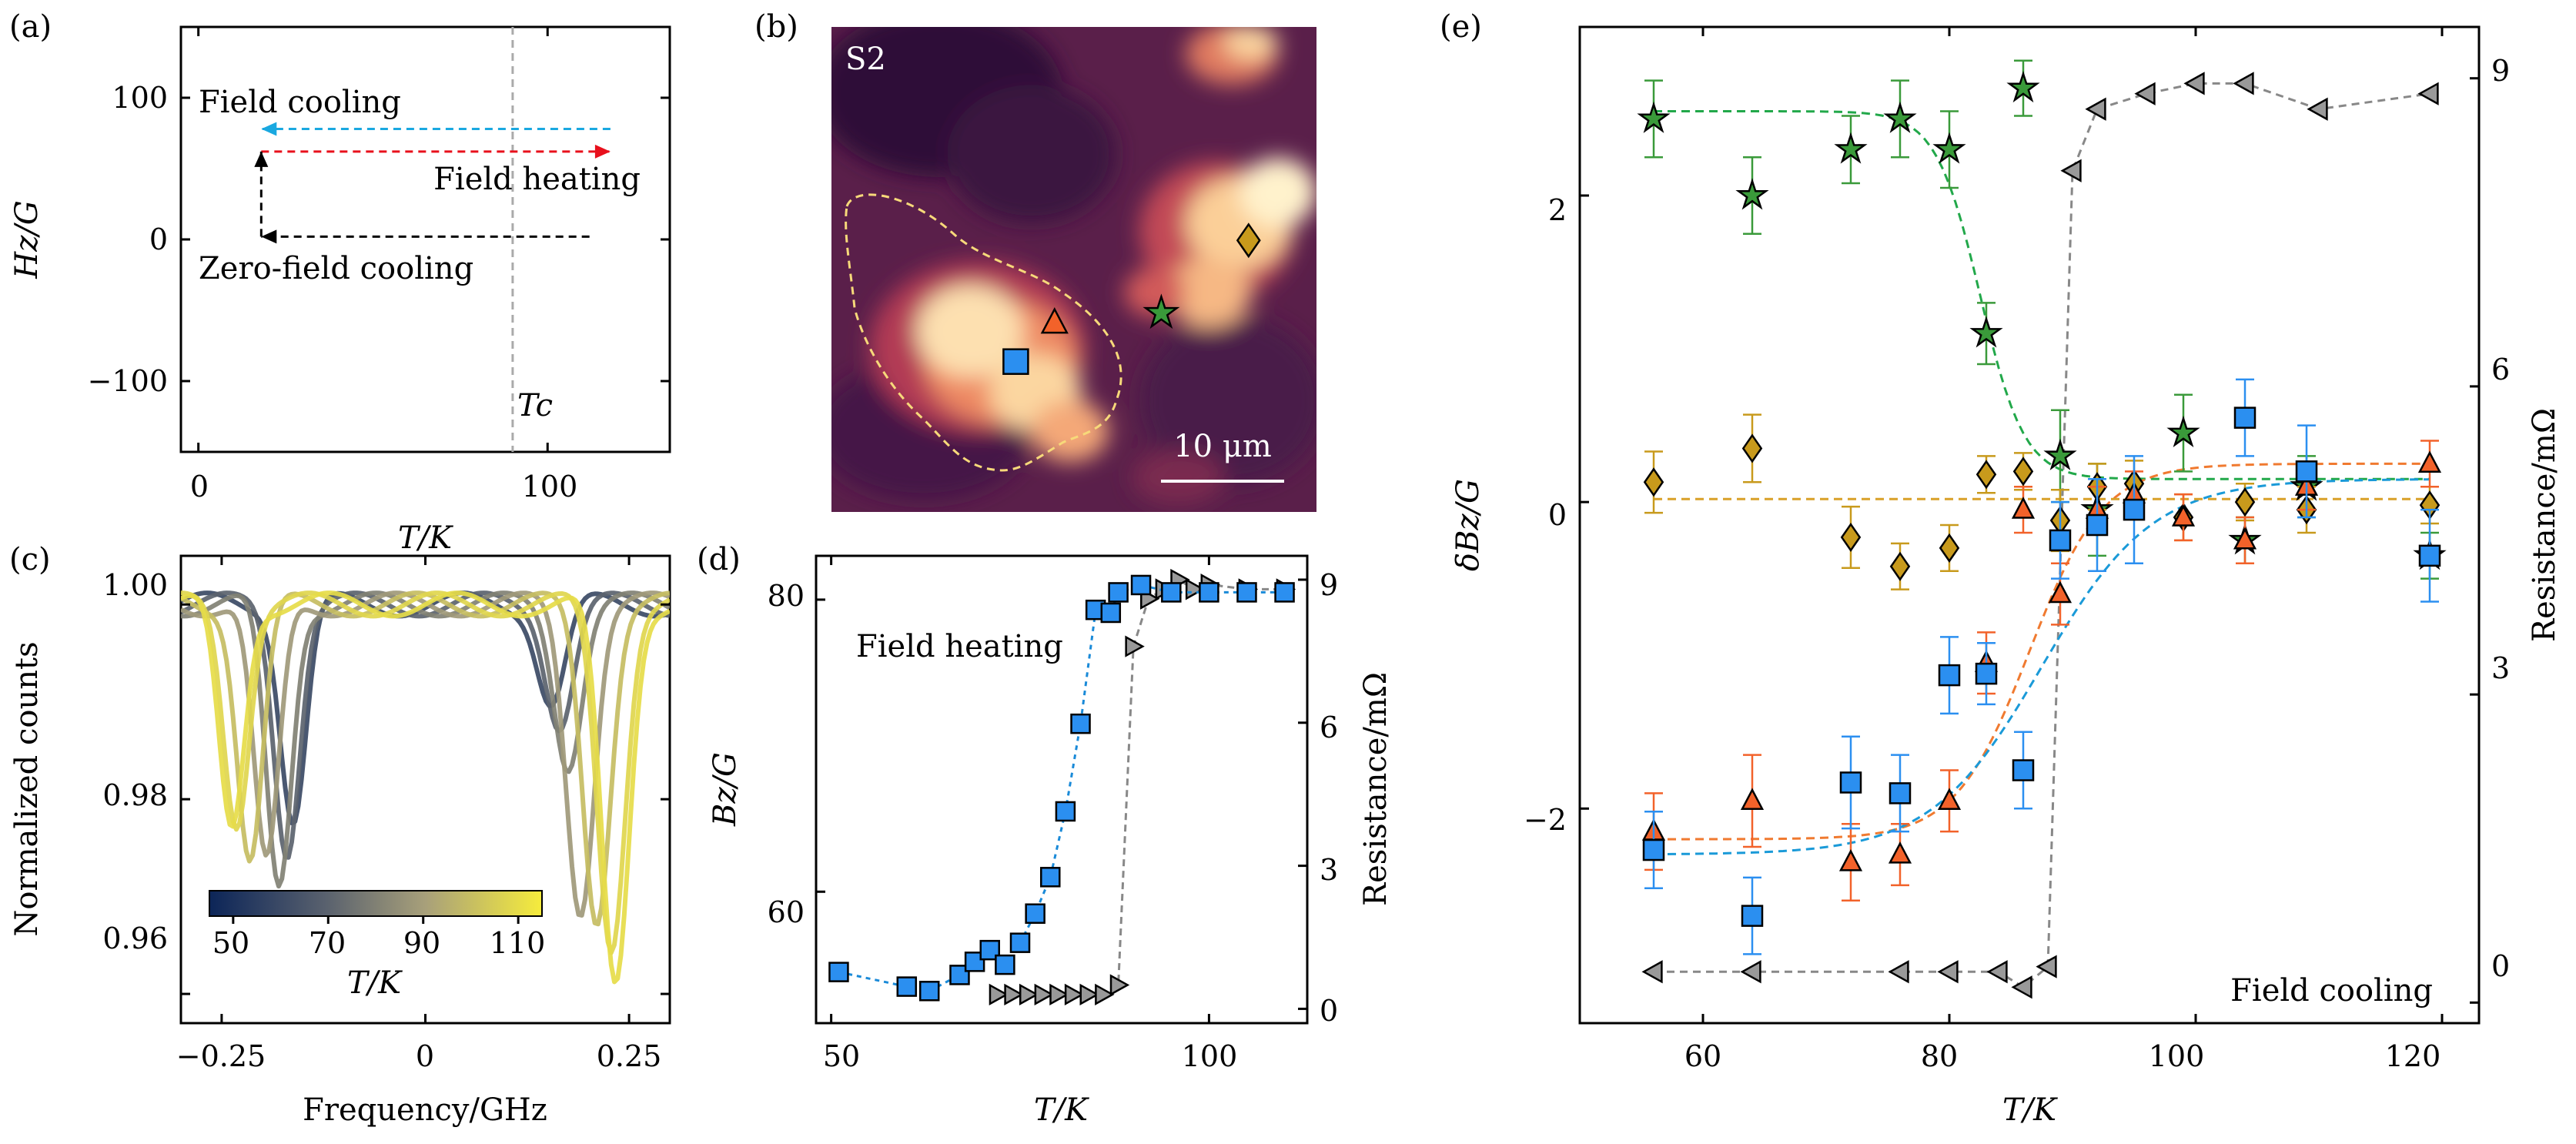  Describe the element at coordinates (1329, 585) in the screenshot. I see `panel-d-y2tick-0: 9` at that location.